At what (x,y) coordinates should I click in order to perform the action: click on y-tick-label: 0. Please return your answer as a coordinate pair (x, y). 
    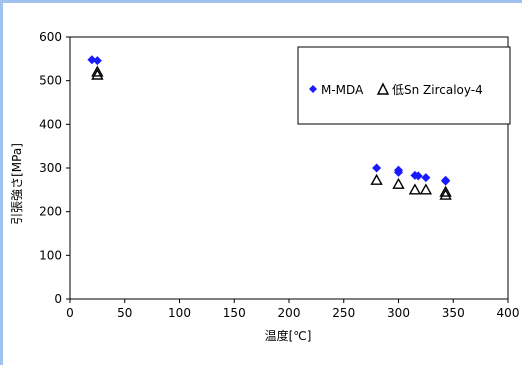
    Looking at the image, I should click on (58, 299).